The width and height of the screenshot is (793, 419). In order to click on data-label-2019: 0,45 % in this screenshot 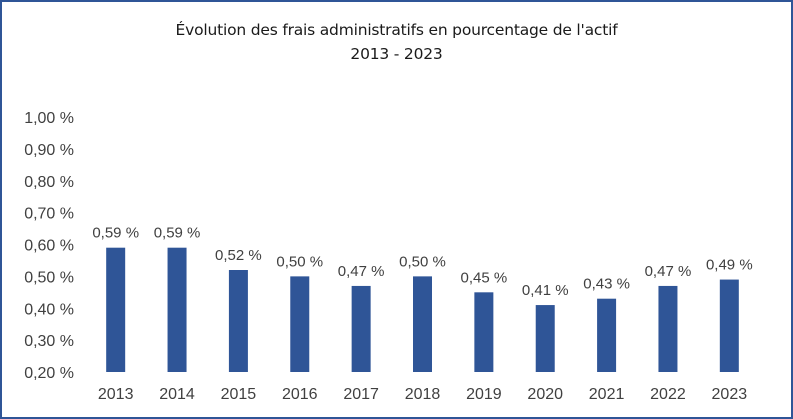, I will do `click(484, 277)`.